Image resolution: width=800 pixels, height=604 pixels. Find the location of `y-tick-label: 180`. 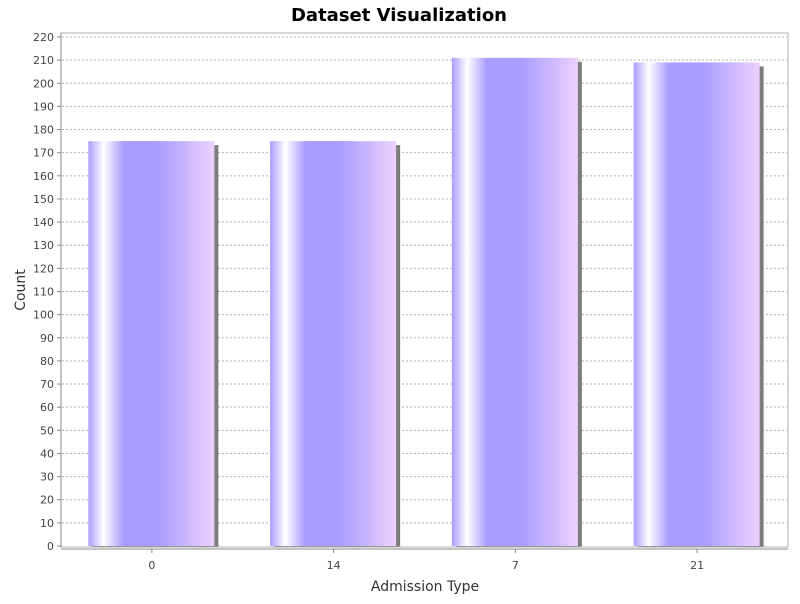

y-tick-label: 180 is located at coordinates (43, 130).